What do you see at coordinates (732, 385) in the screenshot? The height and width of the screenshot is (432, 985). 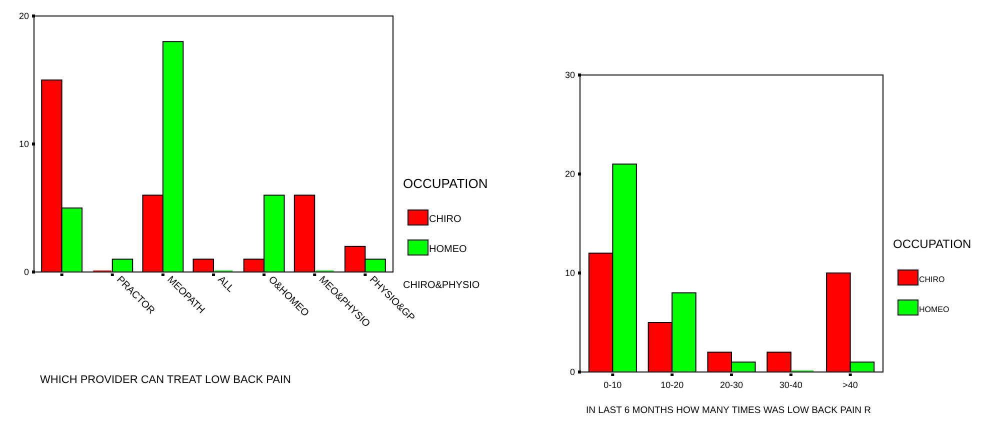 I see `x-tick-label: 20-30` at bounding box center [732, 385].